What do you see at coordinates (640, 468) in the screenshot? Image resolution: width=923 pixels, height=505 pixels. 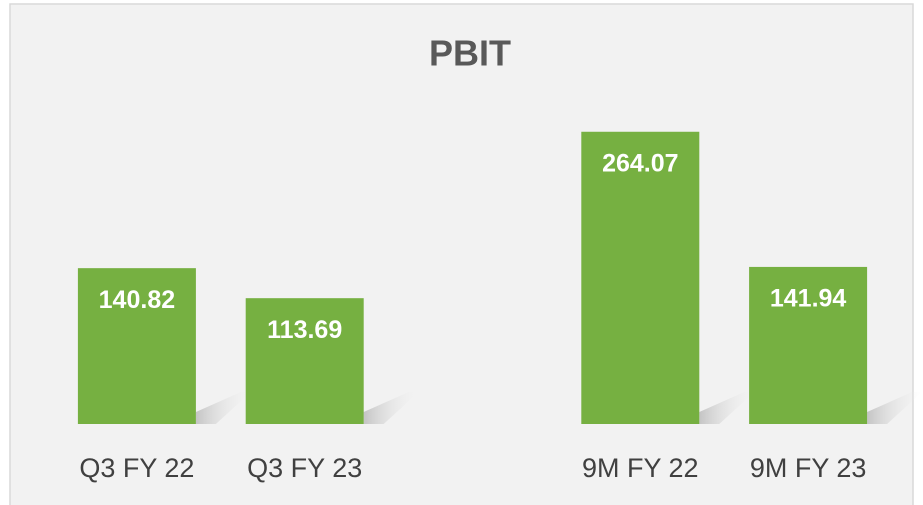 I see `x-tick-label: 9M FY 22` at bounding box center [640, 468].